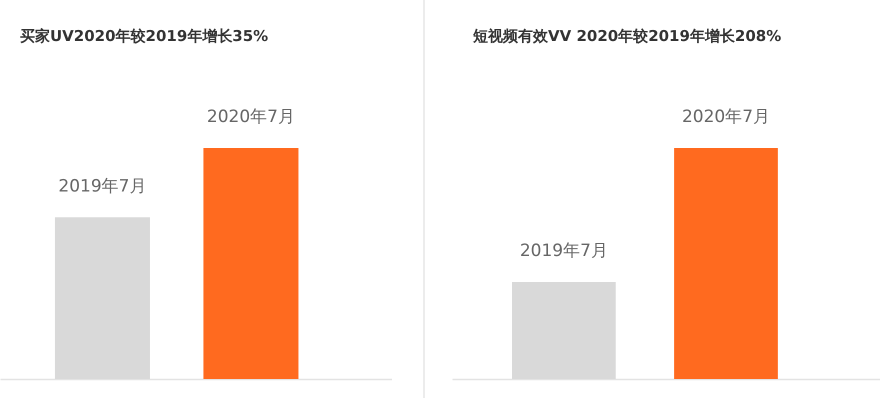 Image resolution: width=882 pixels, height=398 pixels. What do you see at coordinates (144, 36) in the screenshot?
I see `chart-title: 买家UV2020年较2019年增长35%` at bounding box center [144, 36].